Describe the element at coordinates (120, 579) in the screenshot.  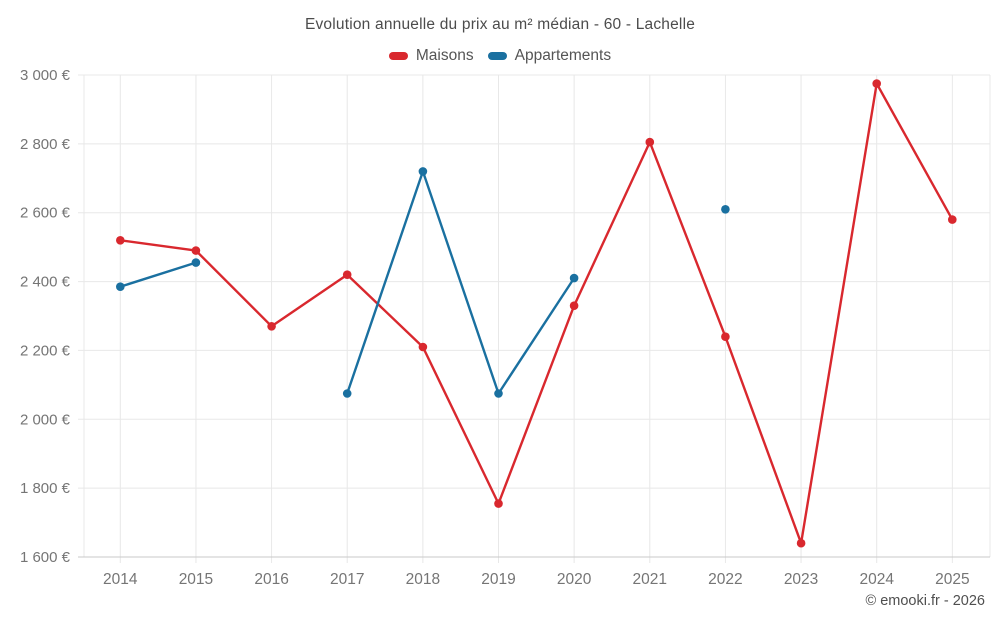
I see `x-axis-tick-label: 2014` at that location.